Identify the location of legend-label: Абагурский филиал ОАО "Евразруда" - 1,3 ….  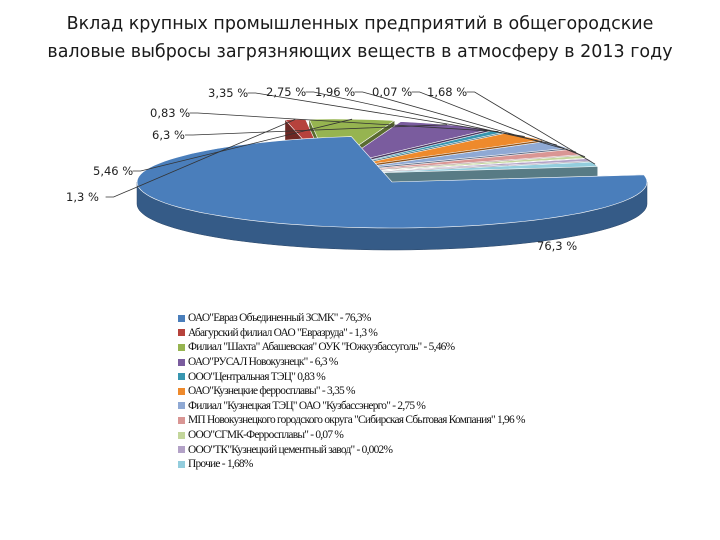
(283, 332).